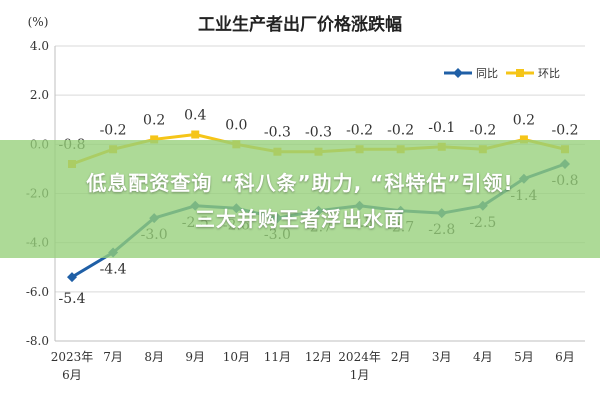 This screenshot has height=400, width=600. I want to click on data-label-mom: 0.0, so click(236, 125).